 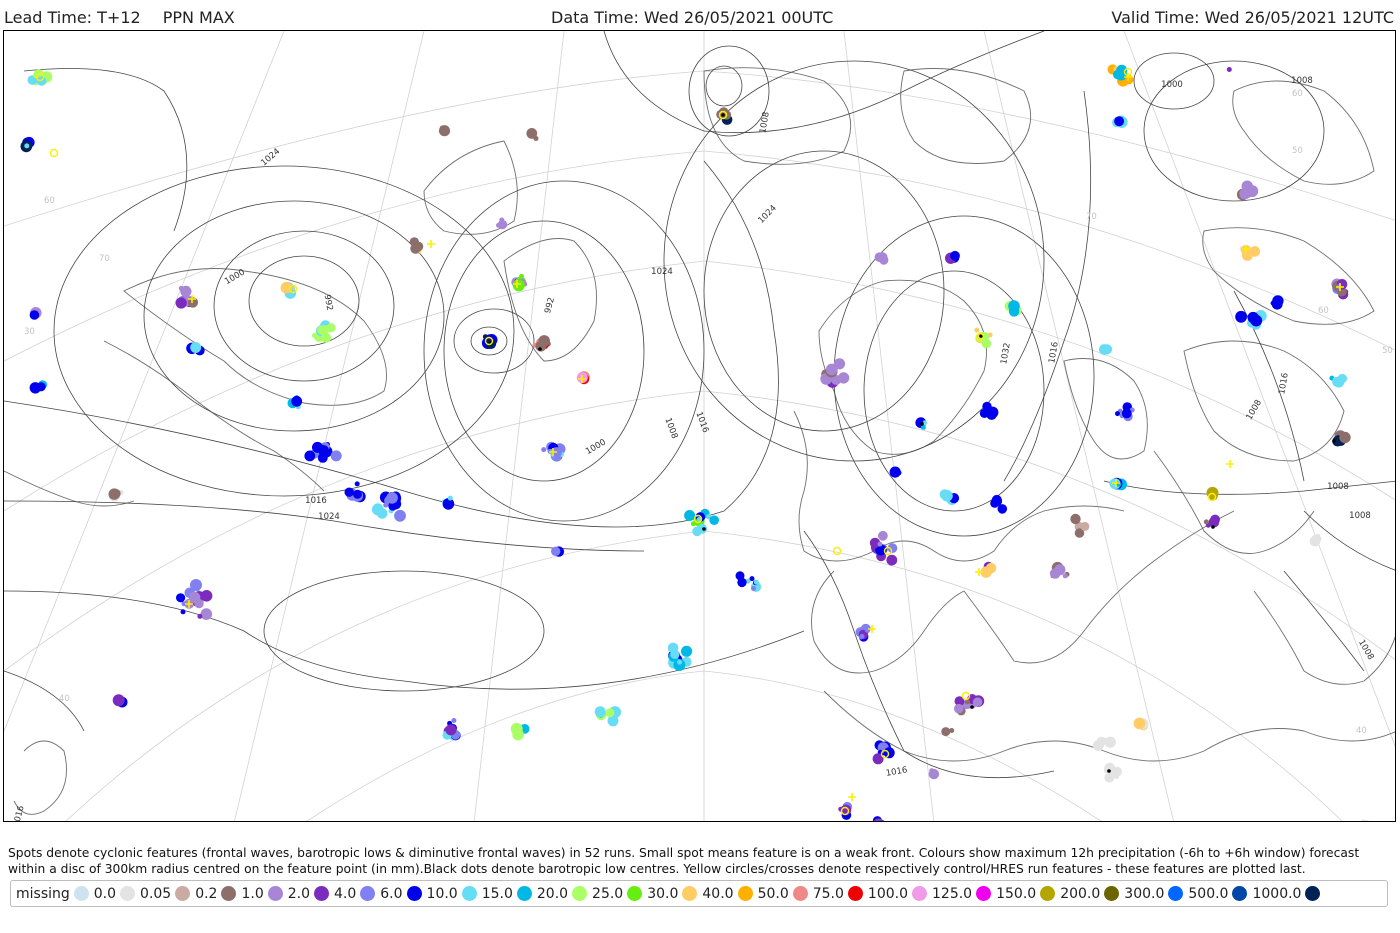 I want to click on legend-item: 50.0, so click(x=783, y=894).